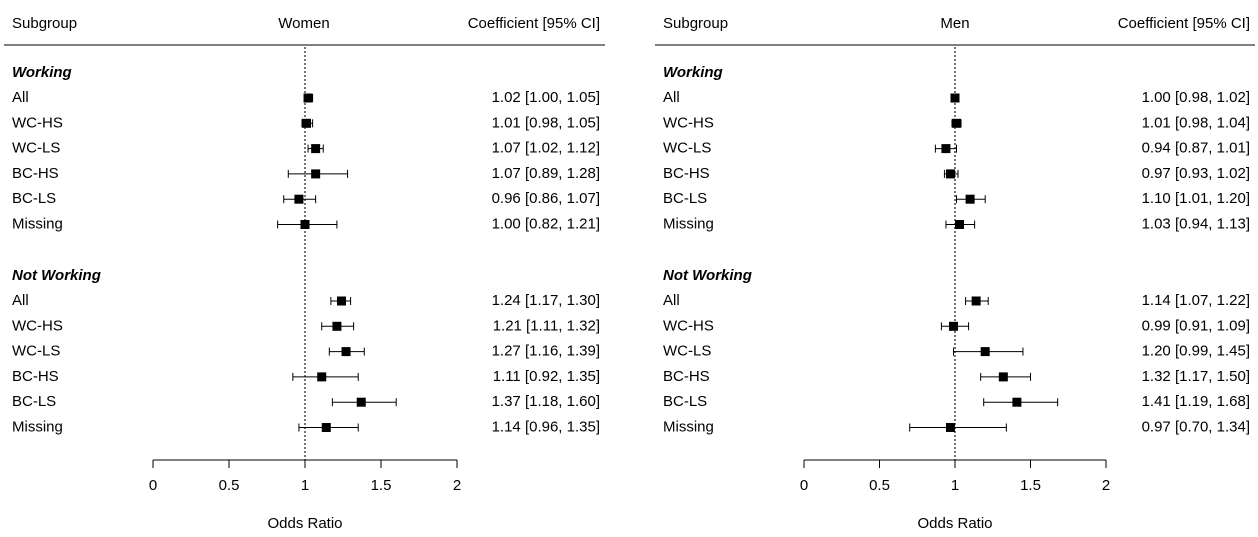 The width and height of the screenshot is (1258, 537). Describe the element at coordinates (1196, 351) in the screenshot. I see `coefficient-text: 1.20 [0.99, 1.45]` at that location.